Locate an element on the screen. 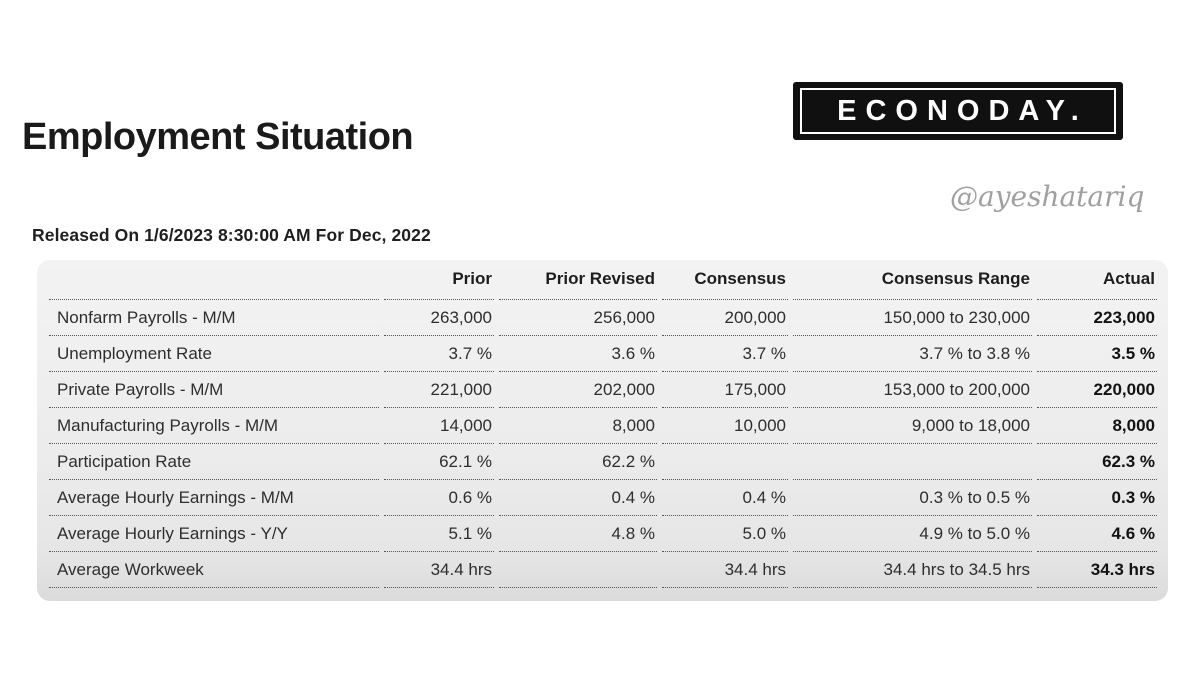 The width and height of the screenshot is (1200, 675). column-header-consensus: Consensus is located at coordinates (725, 280).